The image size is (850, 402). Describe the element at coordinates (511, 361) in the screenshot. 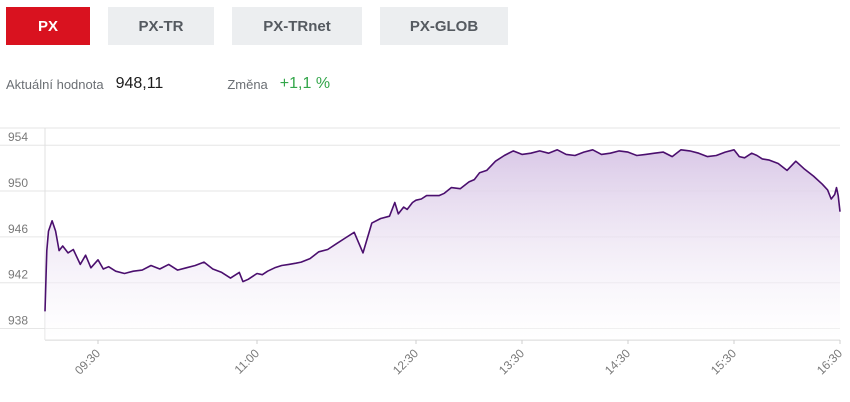

I see `x-tick-label: 13:30` at that location.